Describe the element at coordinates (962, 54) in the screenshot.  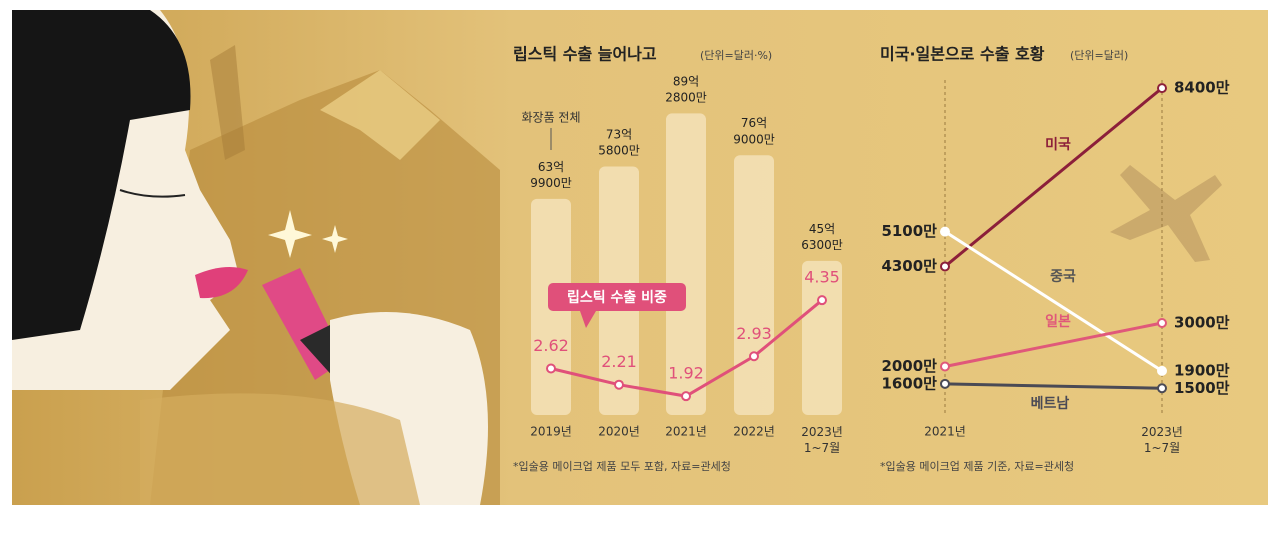
I see `title: 미국·일본으로 수출 호황` at that location.